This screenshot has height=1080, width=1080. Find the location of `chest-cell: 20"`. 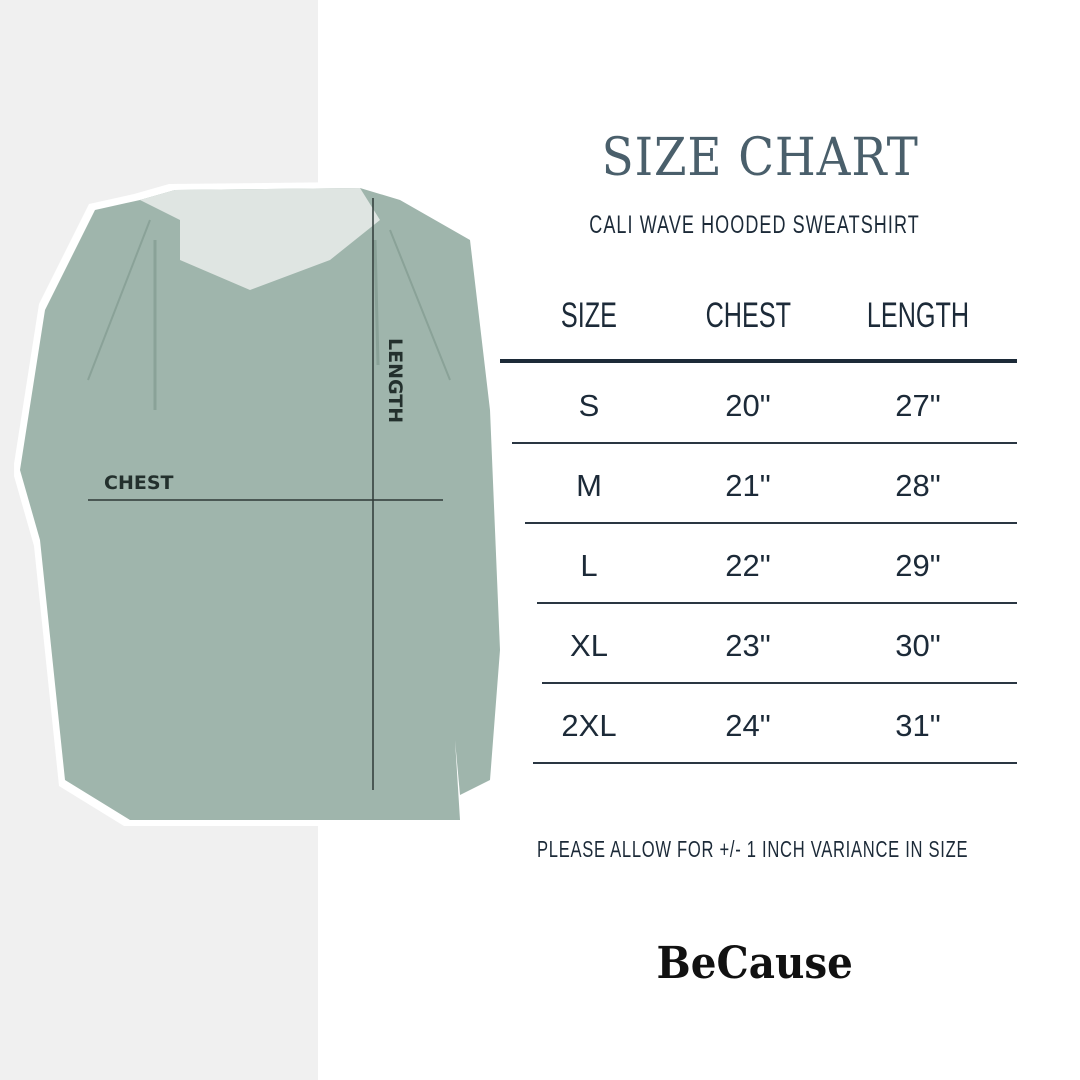

chest-cell: 20" is located at coordinates (748, 405).